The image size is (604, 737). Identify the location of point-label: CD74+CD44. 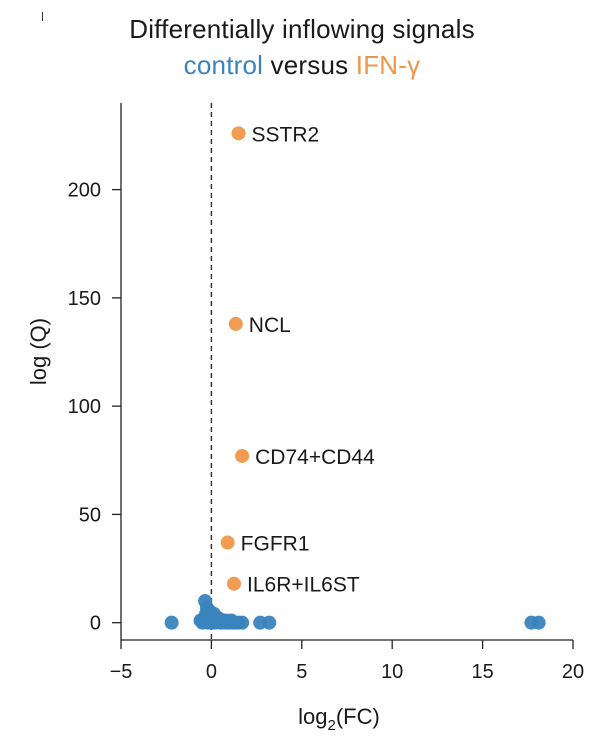
(315, 457).